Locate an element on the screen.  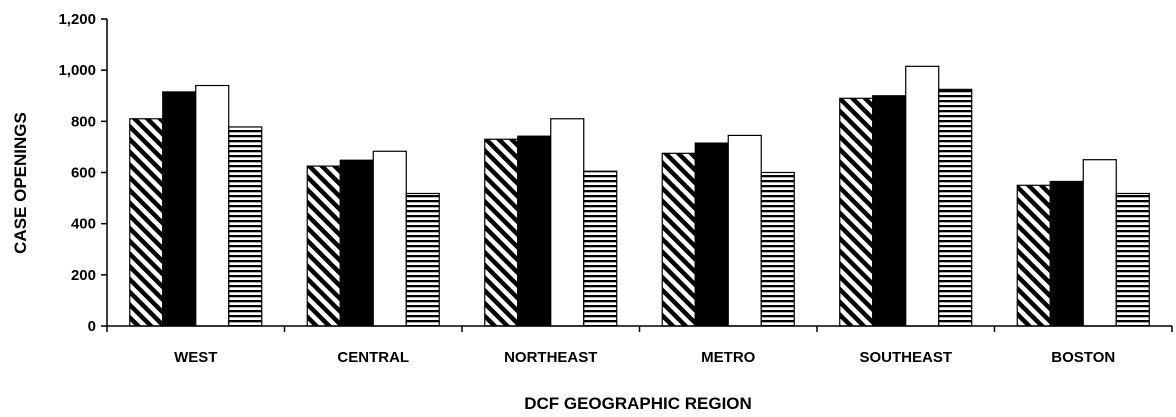
x-axis-title: DCF GEOGRAPHIC REGION is located at coordinates (638, 403).